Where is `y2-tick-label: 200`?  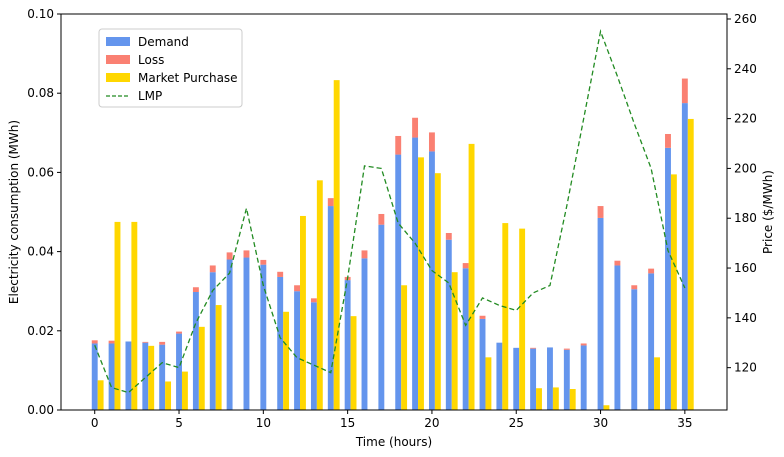
y2-tick-label: 200 is located at coordinates (745, 168).